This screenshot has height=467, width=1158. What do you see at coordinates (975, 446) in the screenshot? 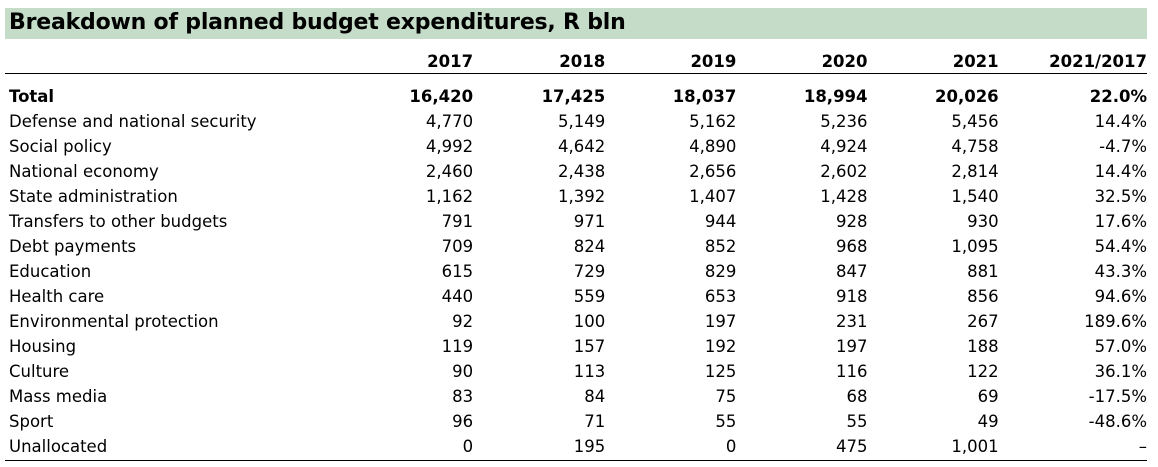
I see `table-cell: 1,001` at bounding box center [975, 446].